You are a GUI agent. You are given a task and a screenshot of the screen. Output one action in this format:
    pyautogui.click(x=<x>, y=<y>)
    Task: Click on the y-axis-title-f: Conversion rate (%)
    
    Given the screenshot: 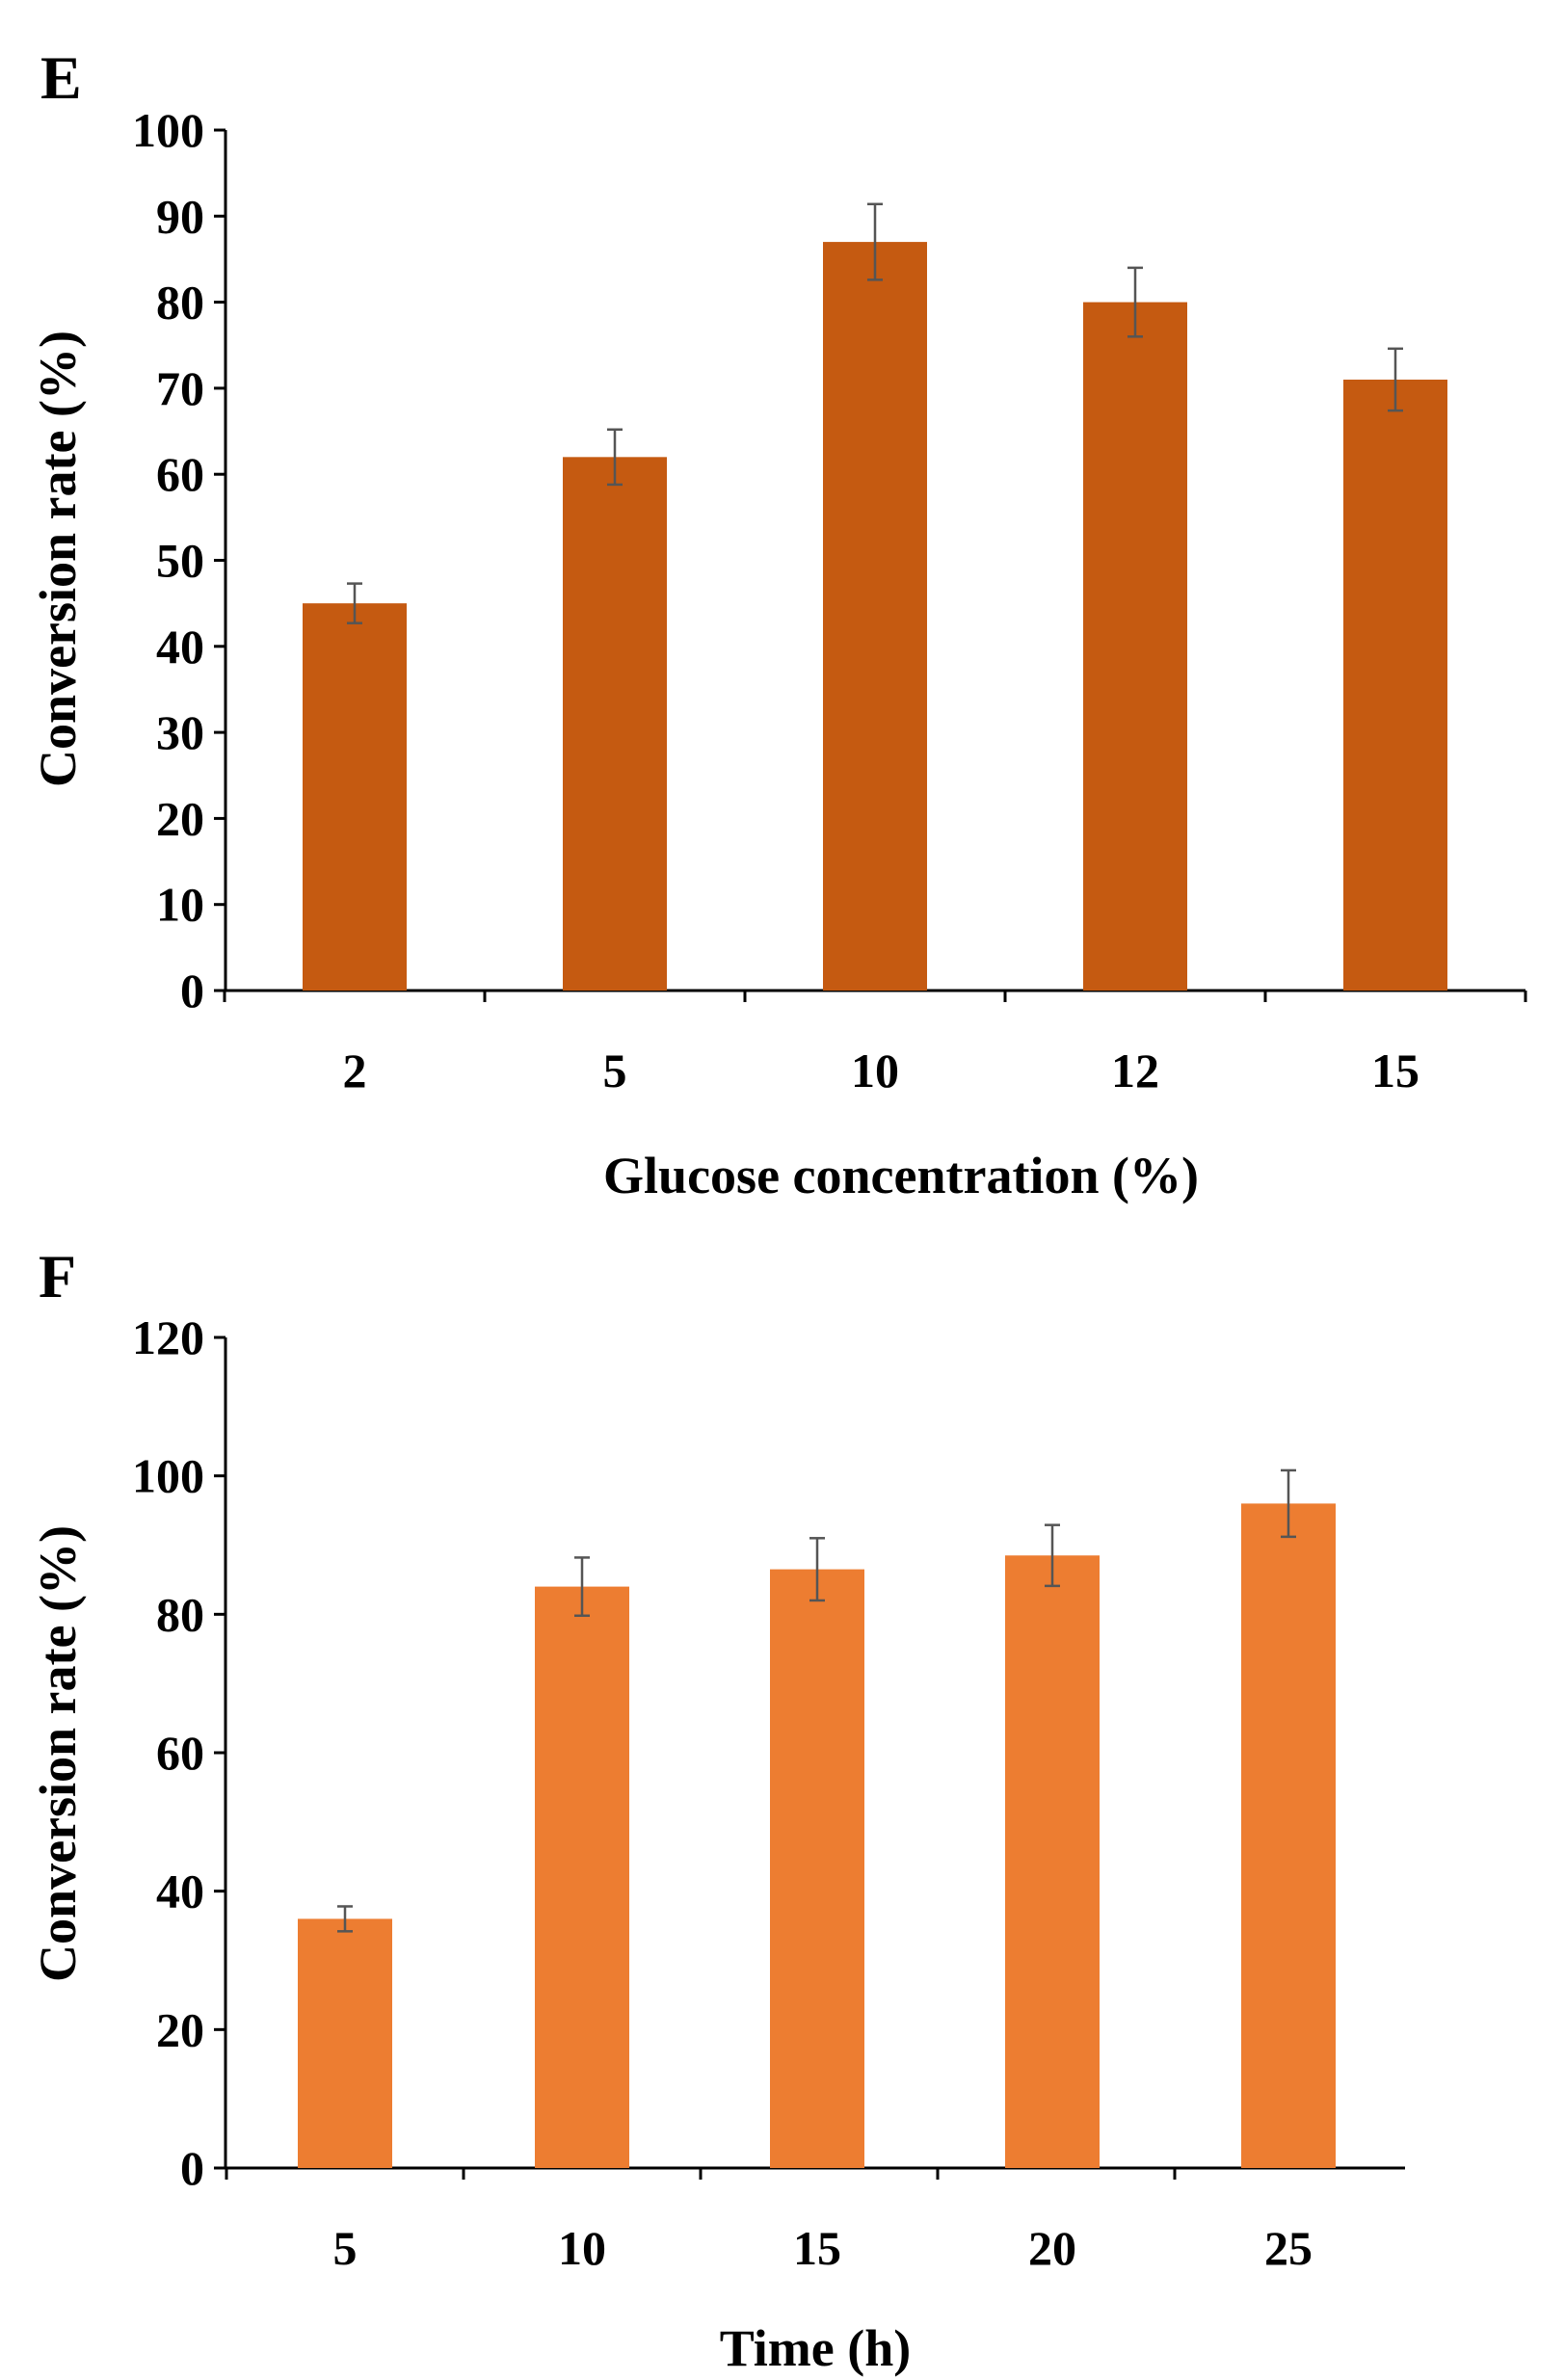 What is the action you would take?
    pyautogui.click(x=58, y=1754)
    